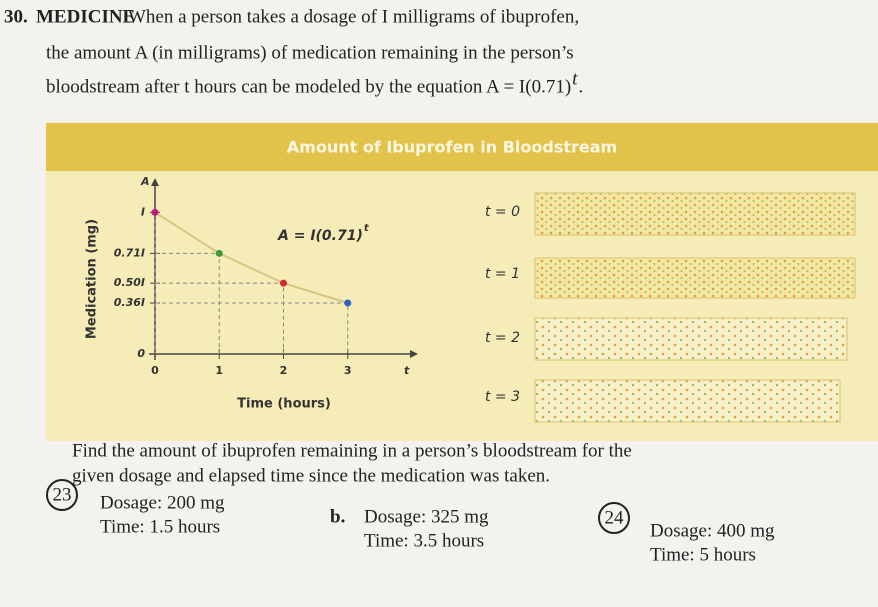 The image size is (878, 607). What do you see at coordinates (219, 370) in the screenshot?
I see `x-tick-label: 1` at bounding box center [219, 370].